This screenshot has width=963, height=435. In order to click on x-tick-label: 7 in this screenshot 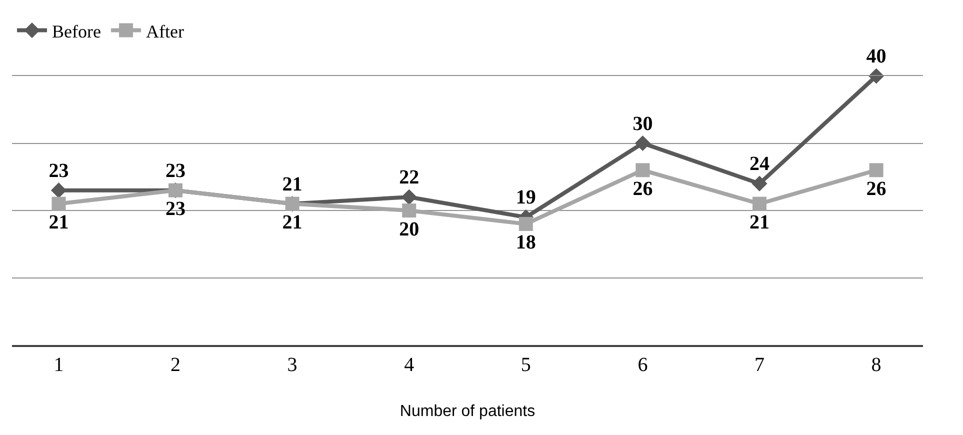, I will do `click(759, 365)`.